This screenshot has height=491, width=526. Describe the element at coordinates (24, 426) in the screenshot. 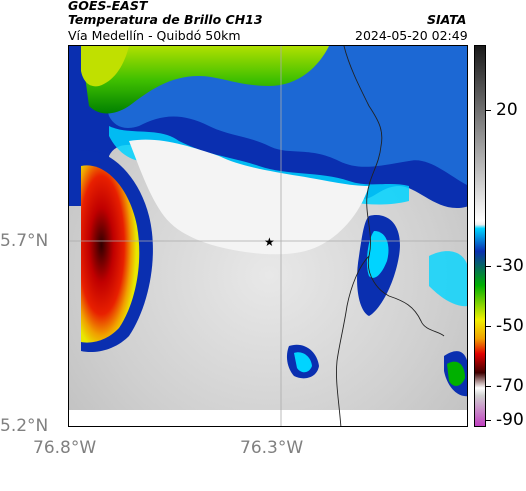

I see `lat-label-2: 5.2°N` at that location.